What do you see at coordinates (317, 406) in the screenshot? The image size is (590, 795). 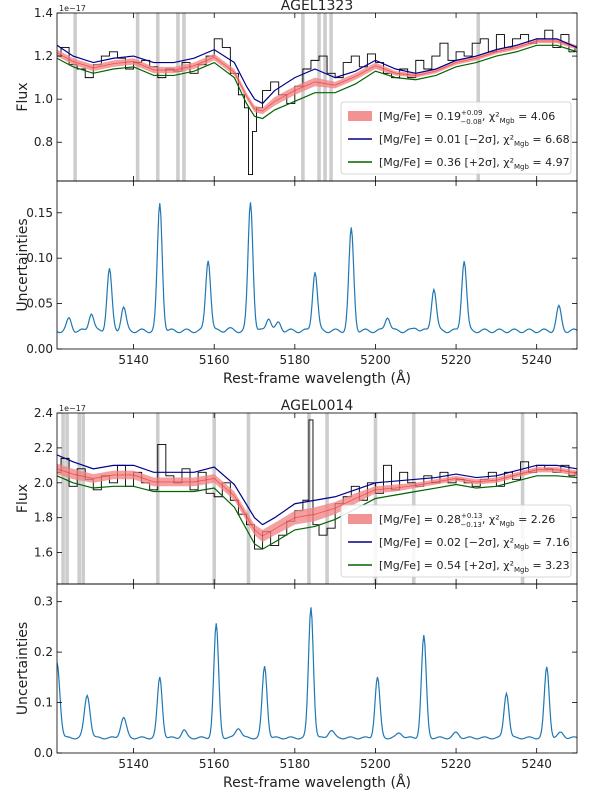 I see `chart-title: AGEL0014` at bounding box center [317, 406].